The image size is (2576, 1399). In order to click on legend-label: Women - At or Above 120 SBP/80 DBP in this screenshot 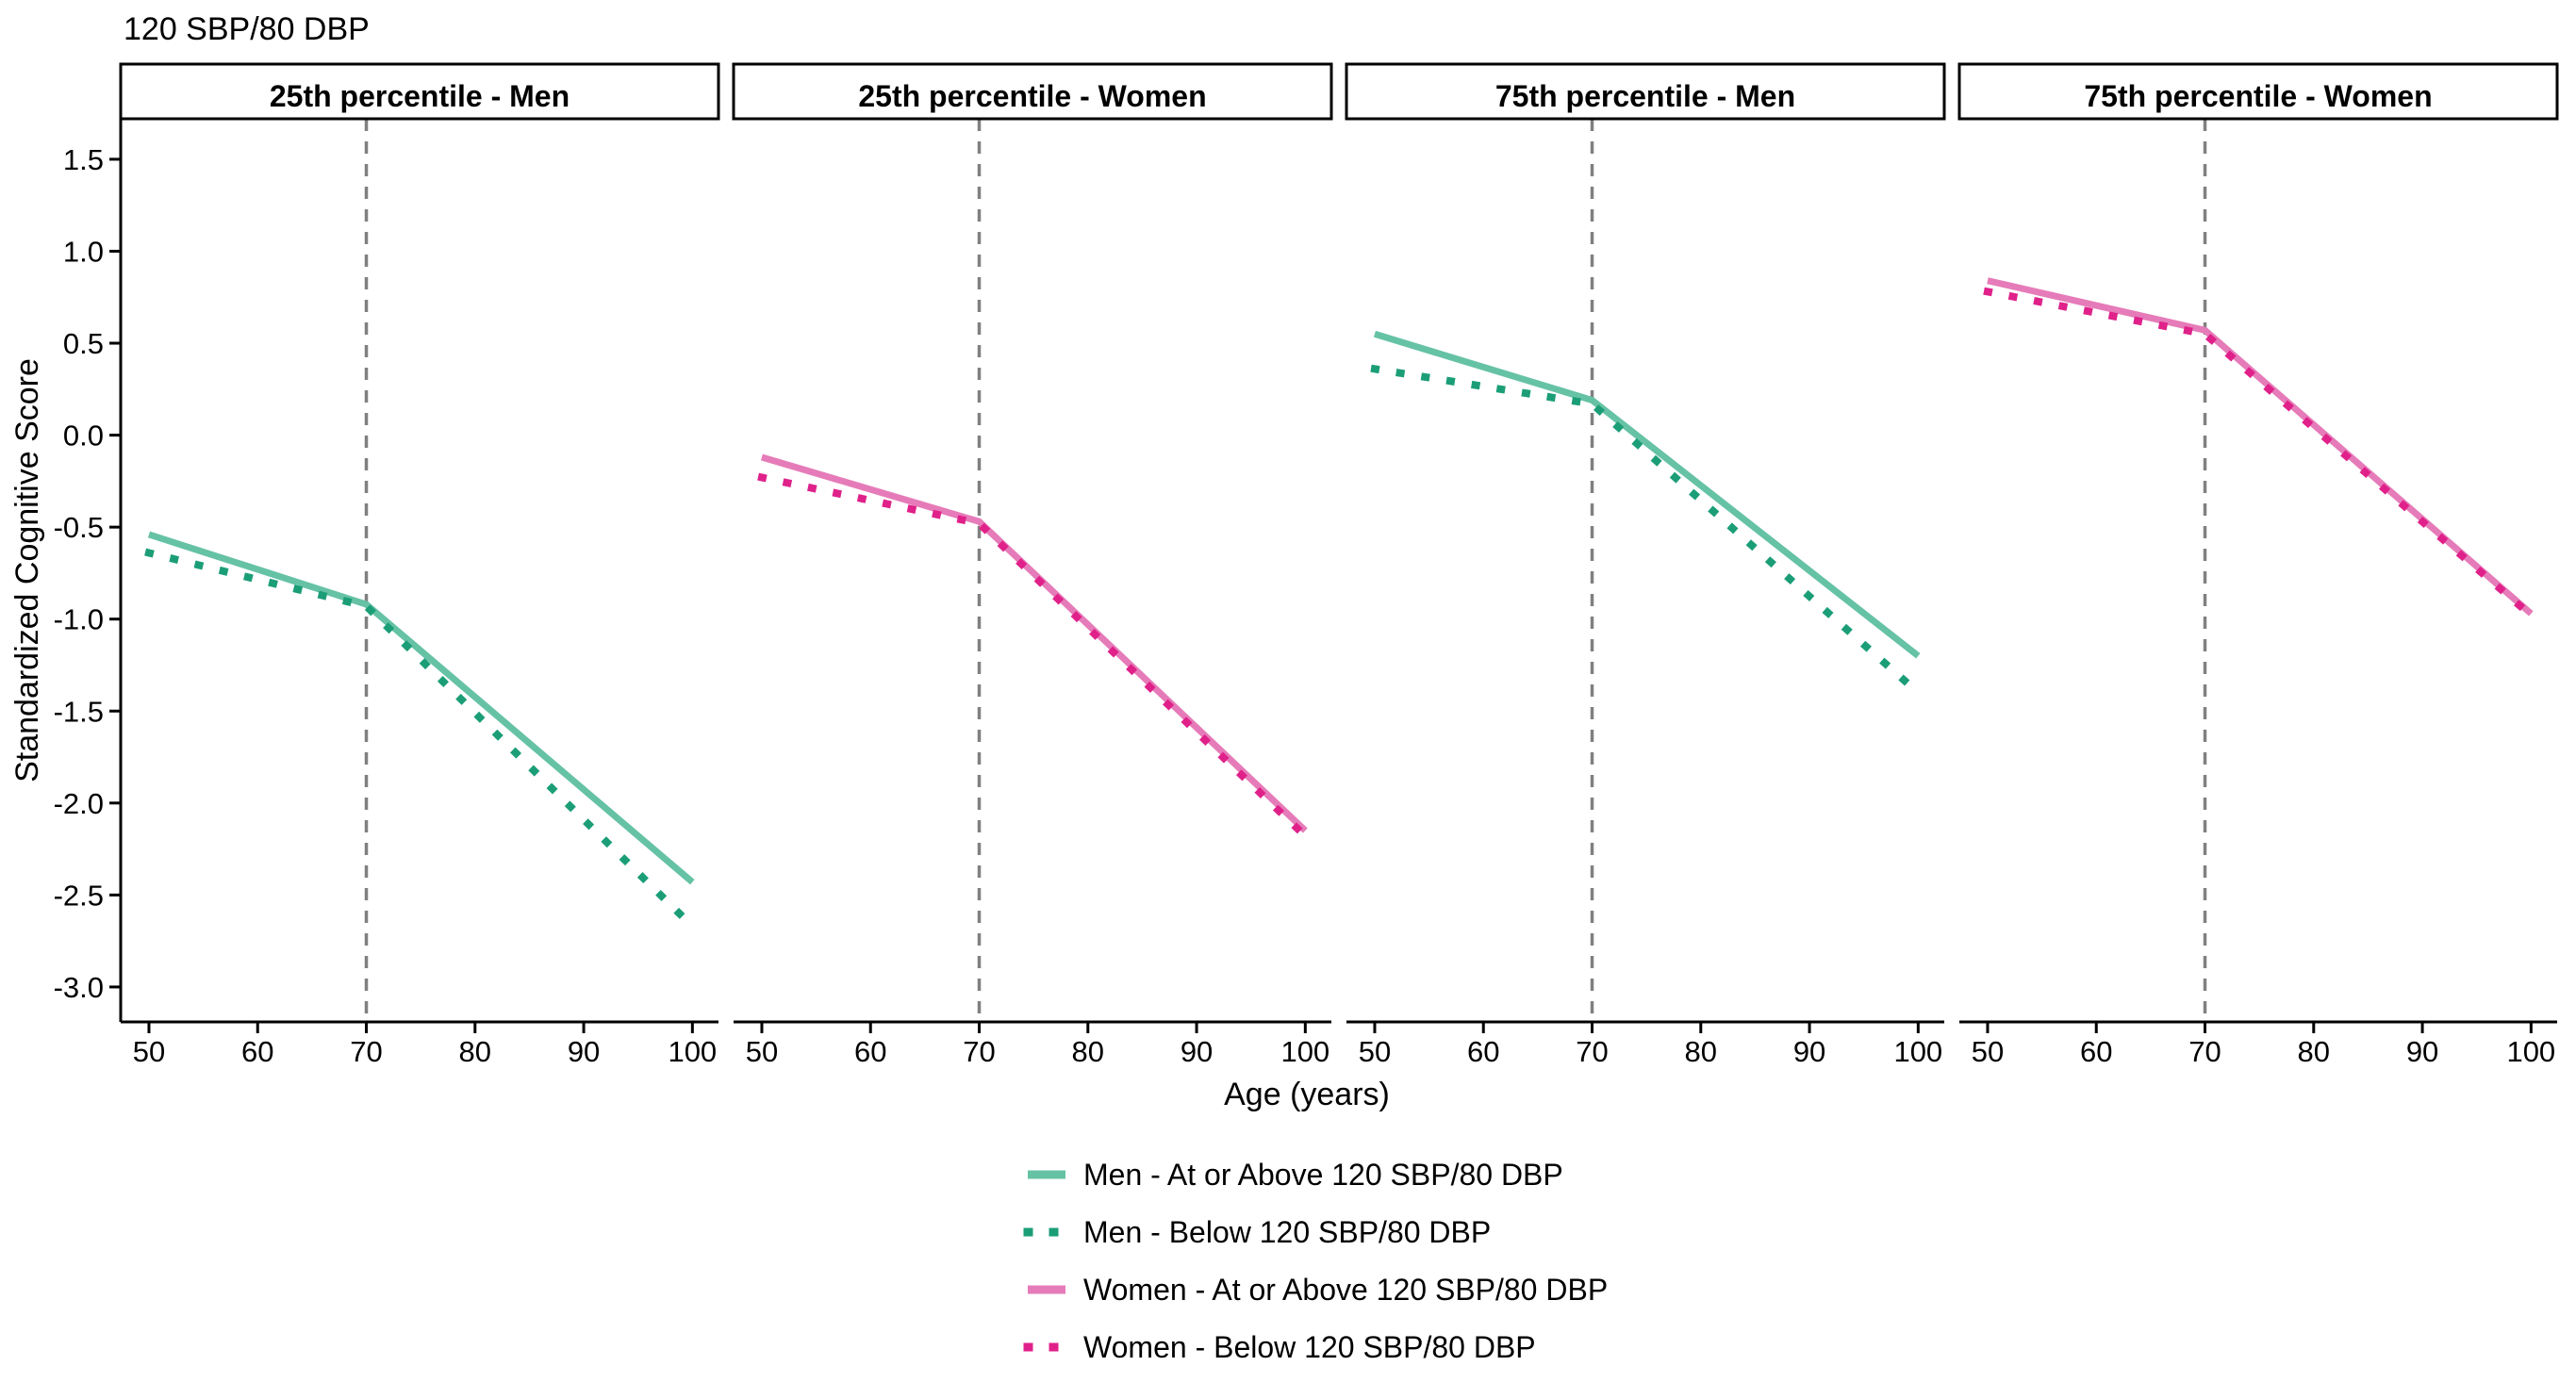, I will do `click(1345, 1290)`.